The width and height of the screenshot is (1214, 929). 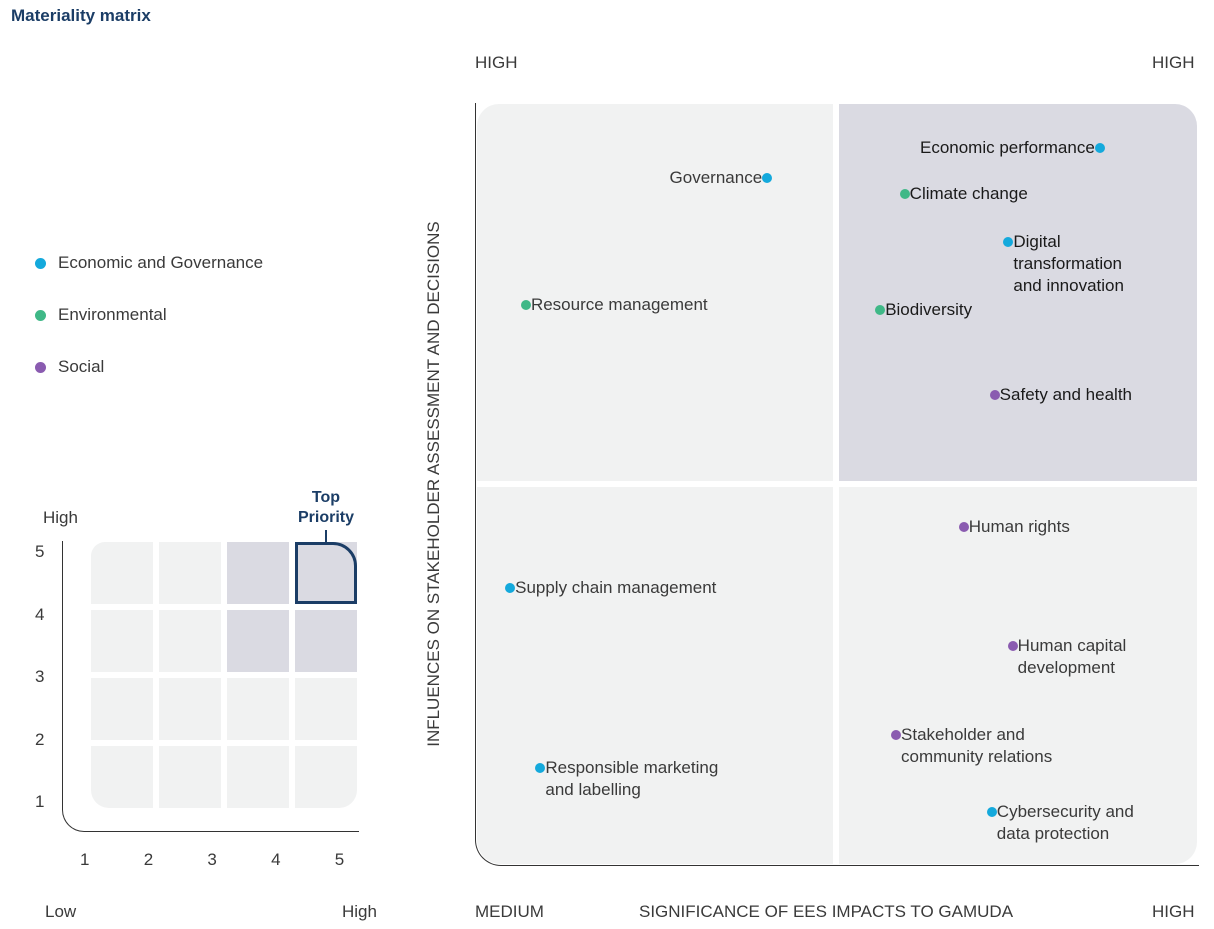 I want to click on data-point-label: Economic performance, so click(x=1007, y=148).